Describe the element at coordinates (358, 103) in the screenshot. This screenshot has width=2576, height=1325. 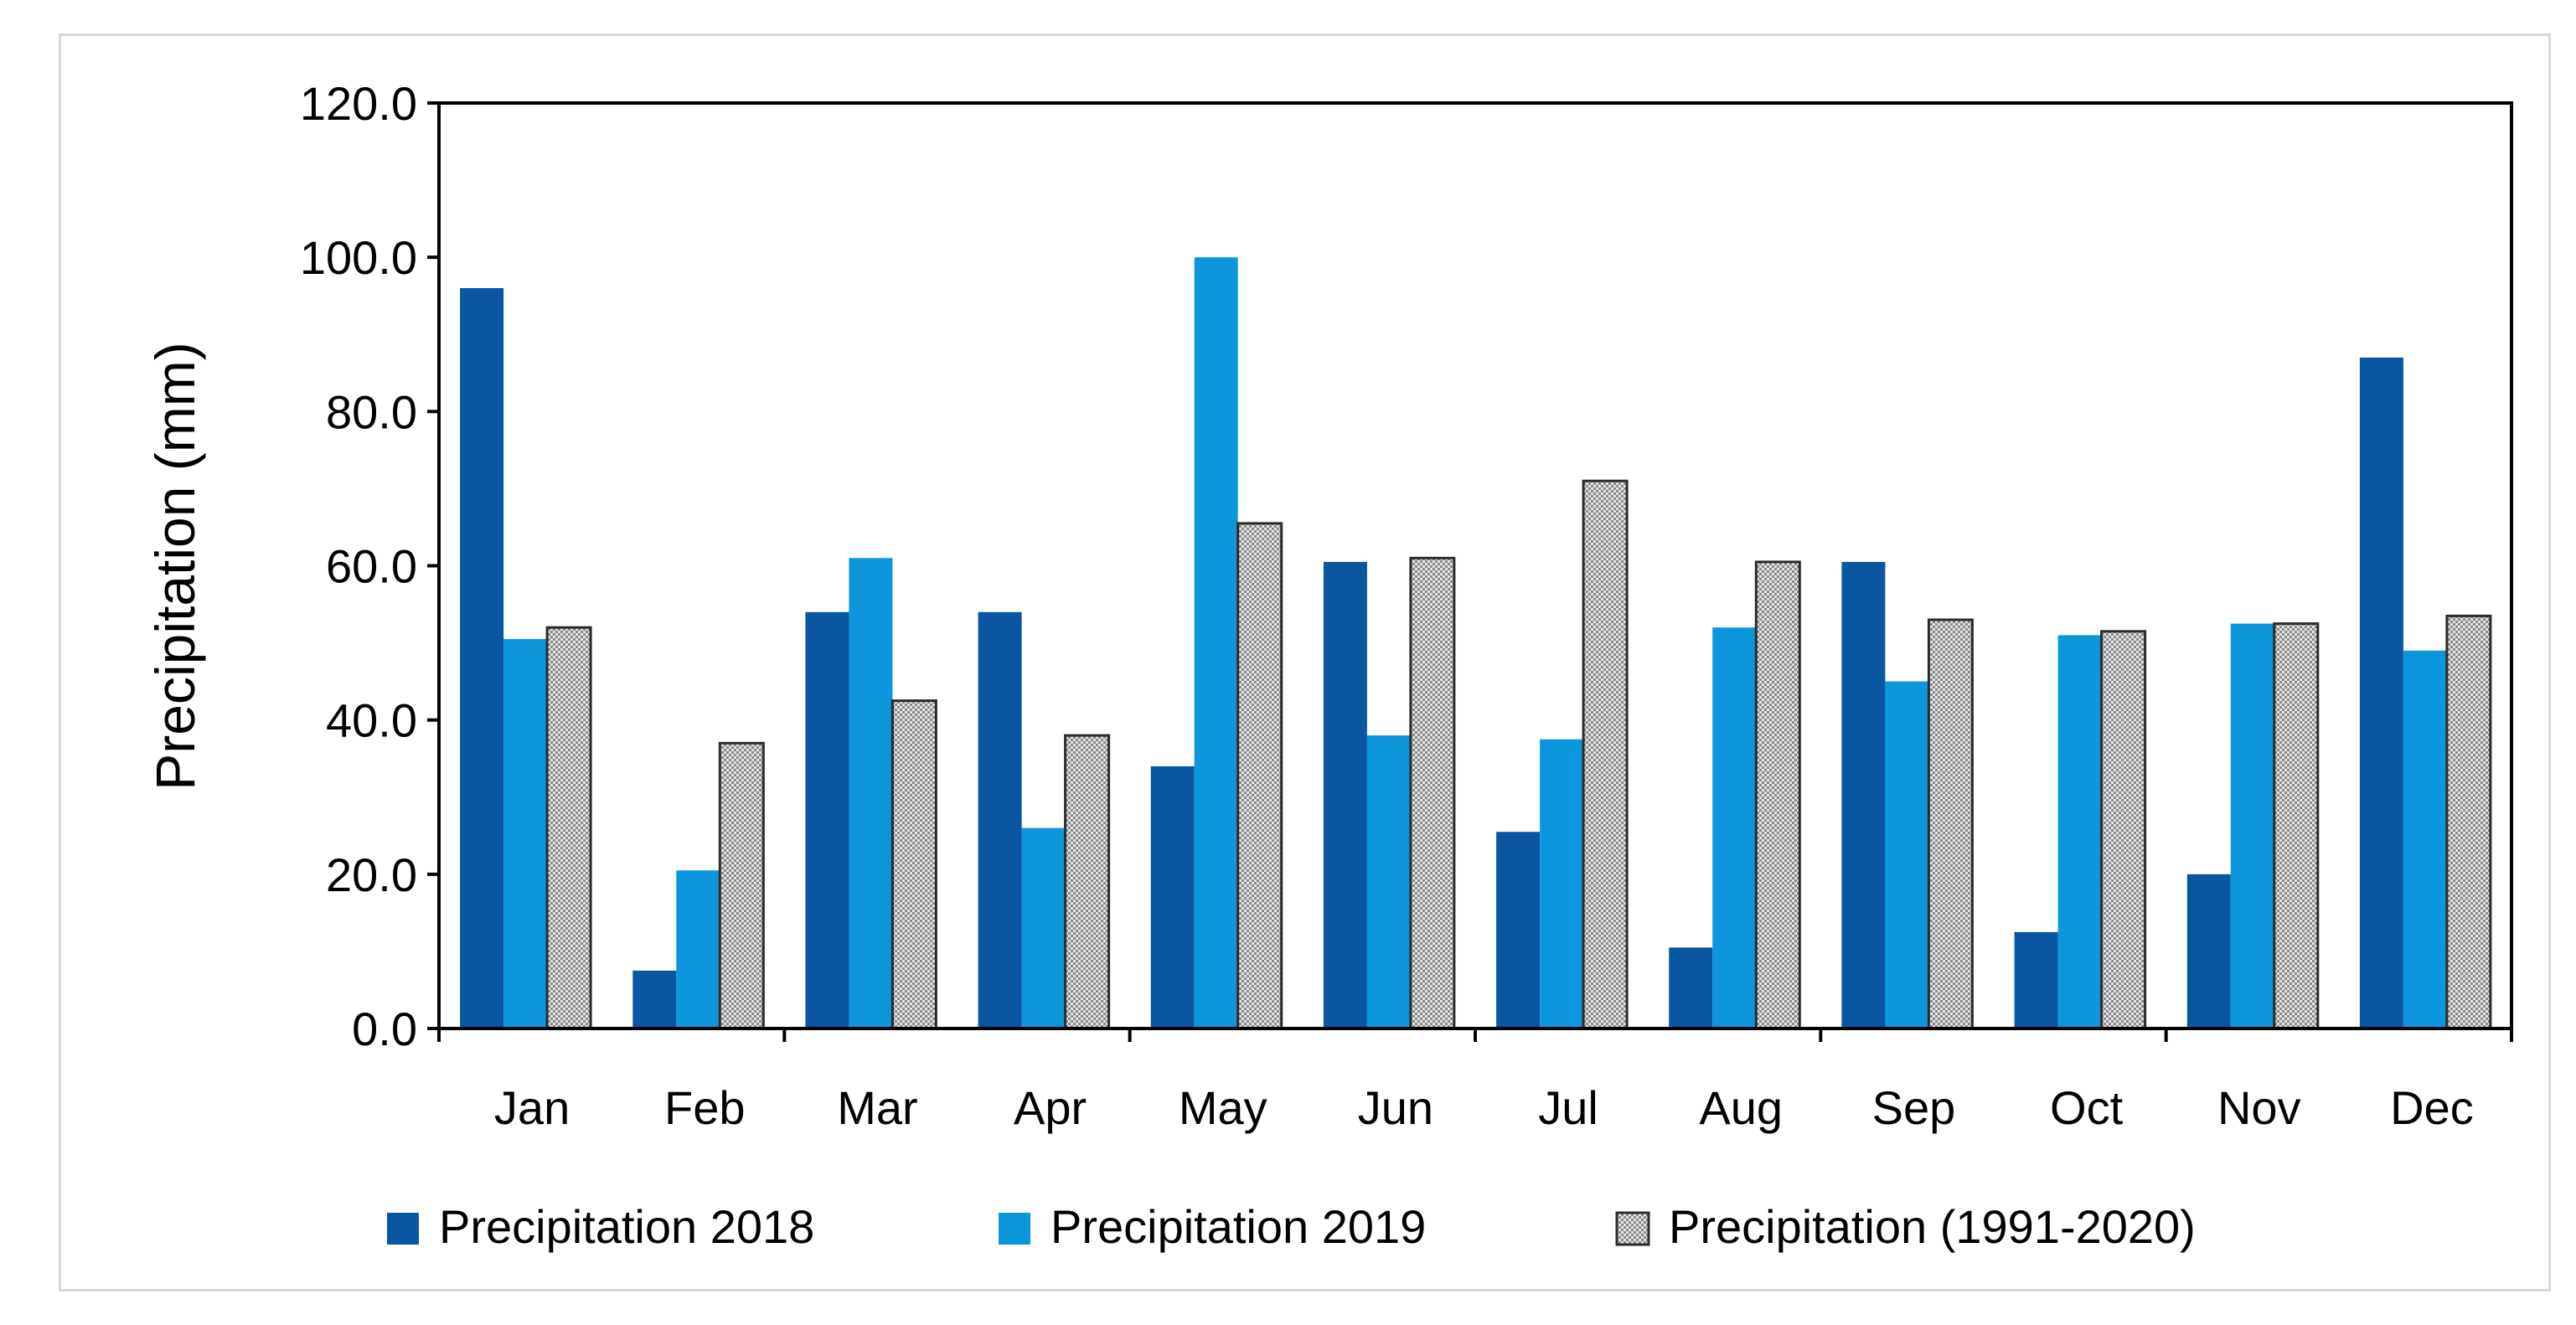
I see `y-tick-label: 120.0` at that location.